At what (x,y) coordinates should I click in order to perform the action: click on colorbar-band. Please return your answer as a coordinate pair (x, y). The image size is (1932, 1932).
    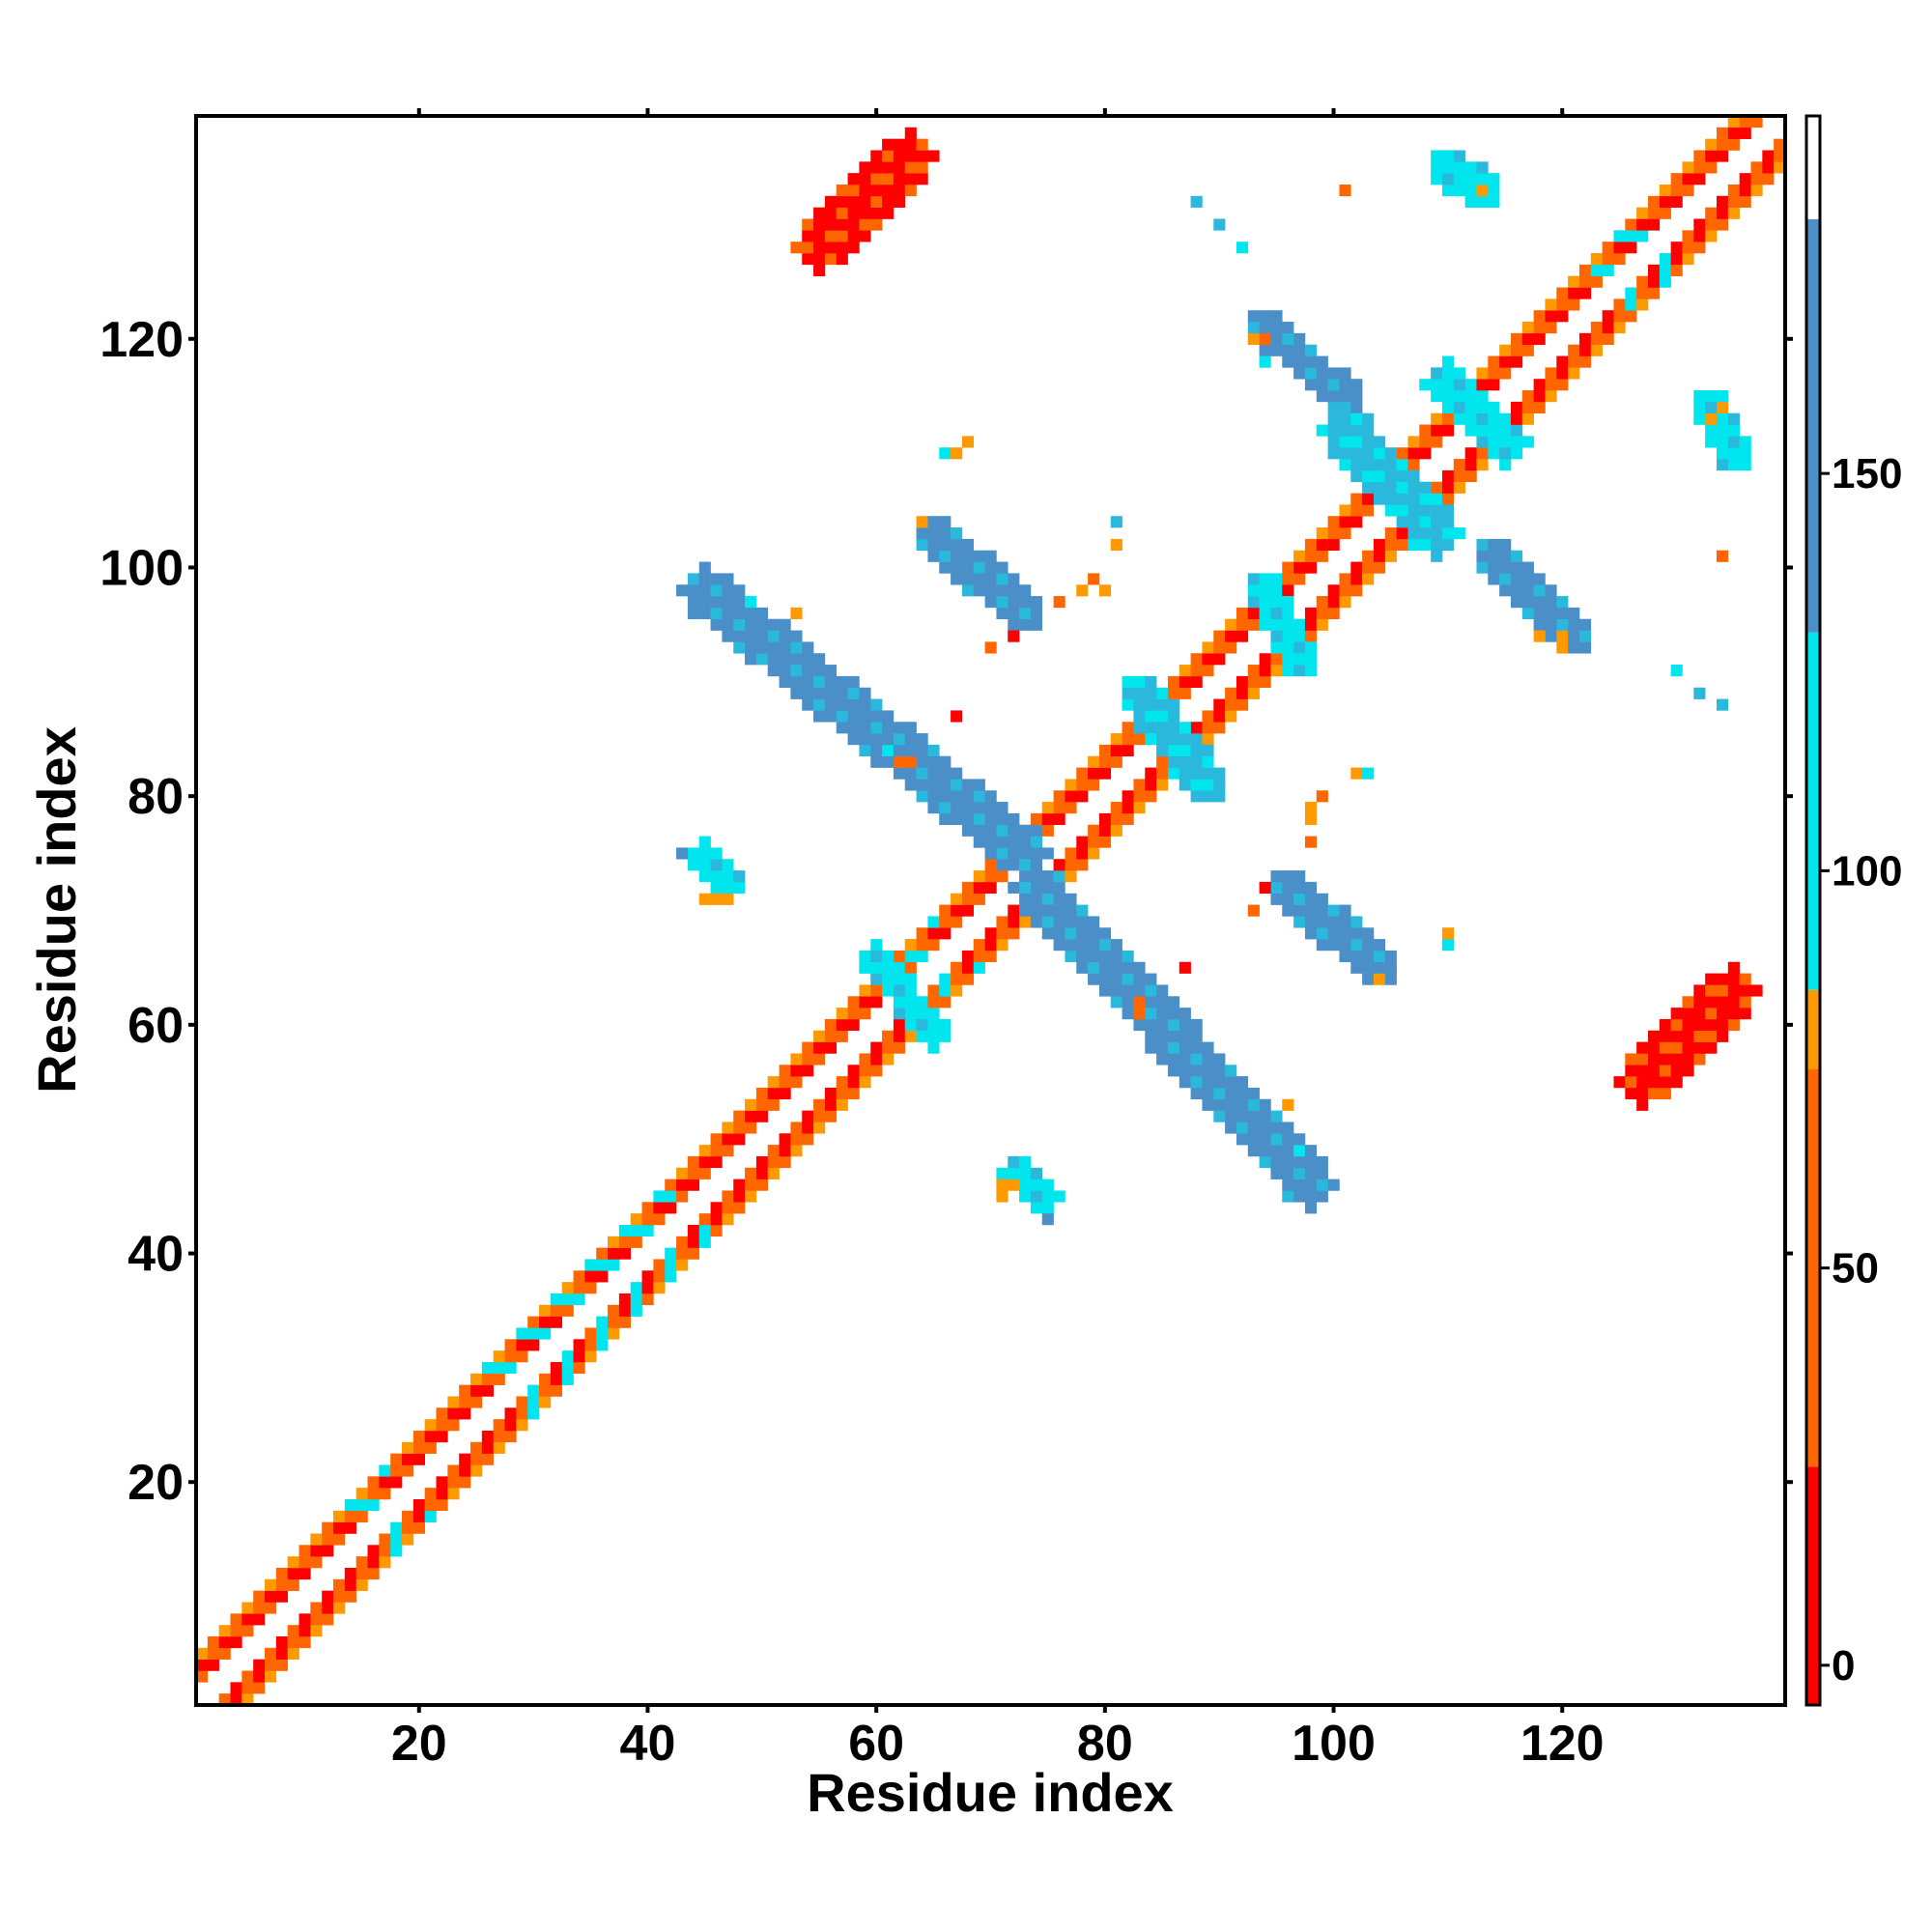
    Looking at the image, I should click on (1813, 167).